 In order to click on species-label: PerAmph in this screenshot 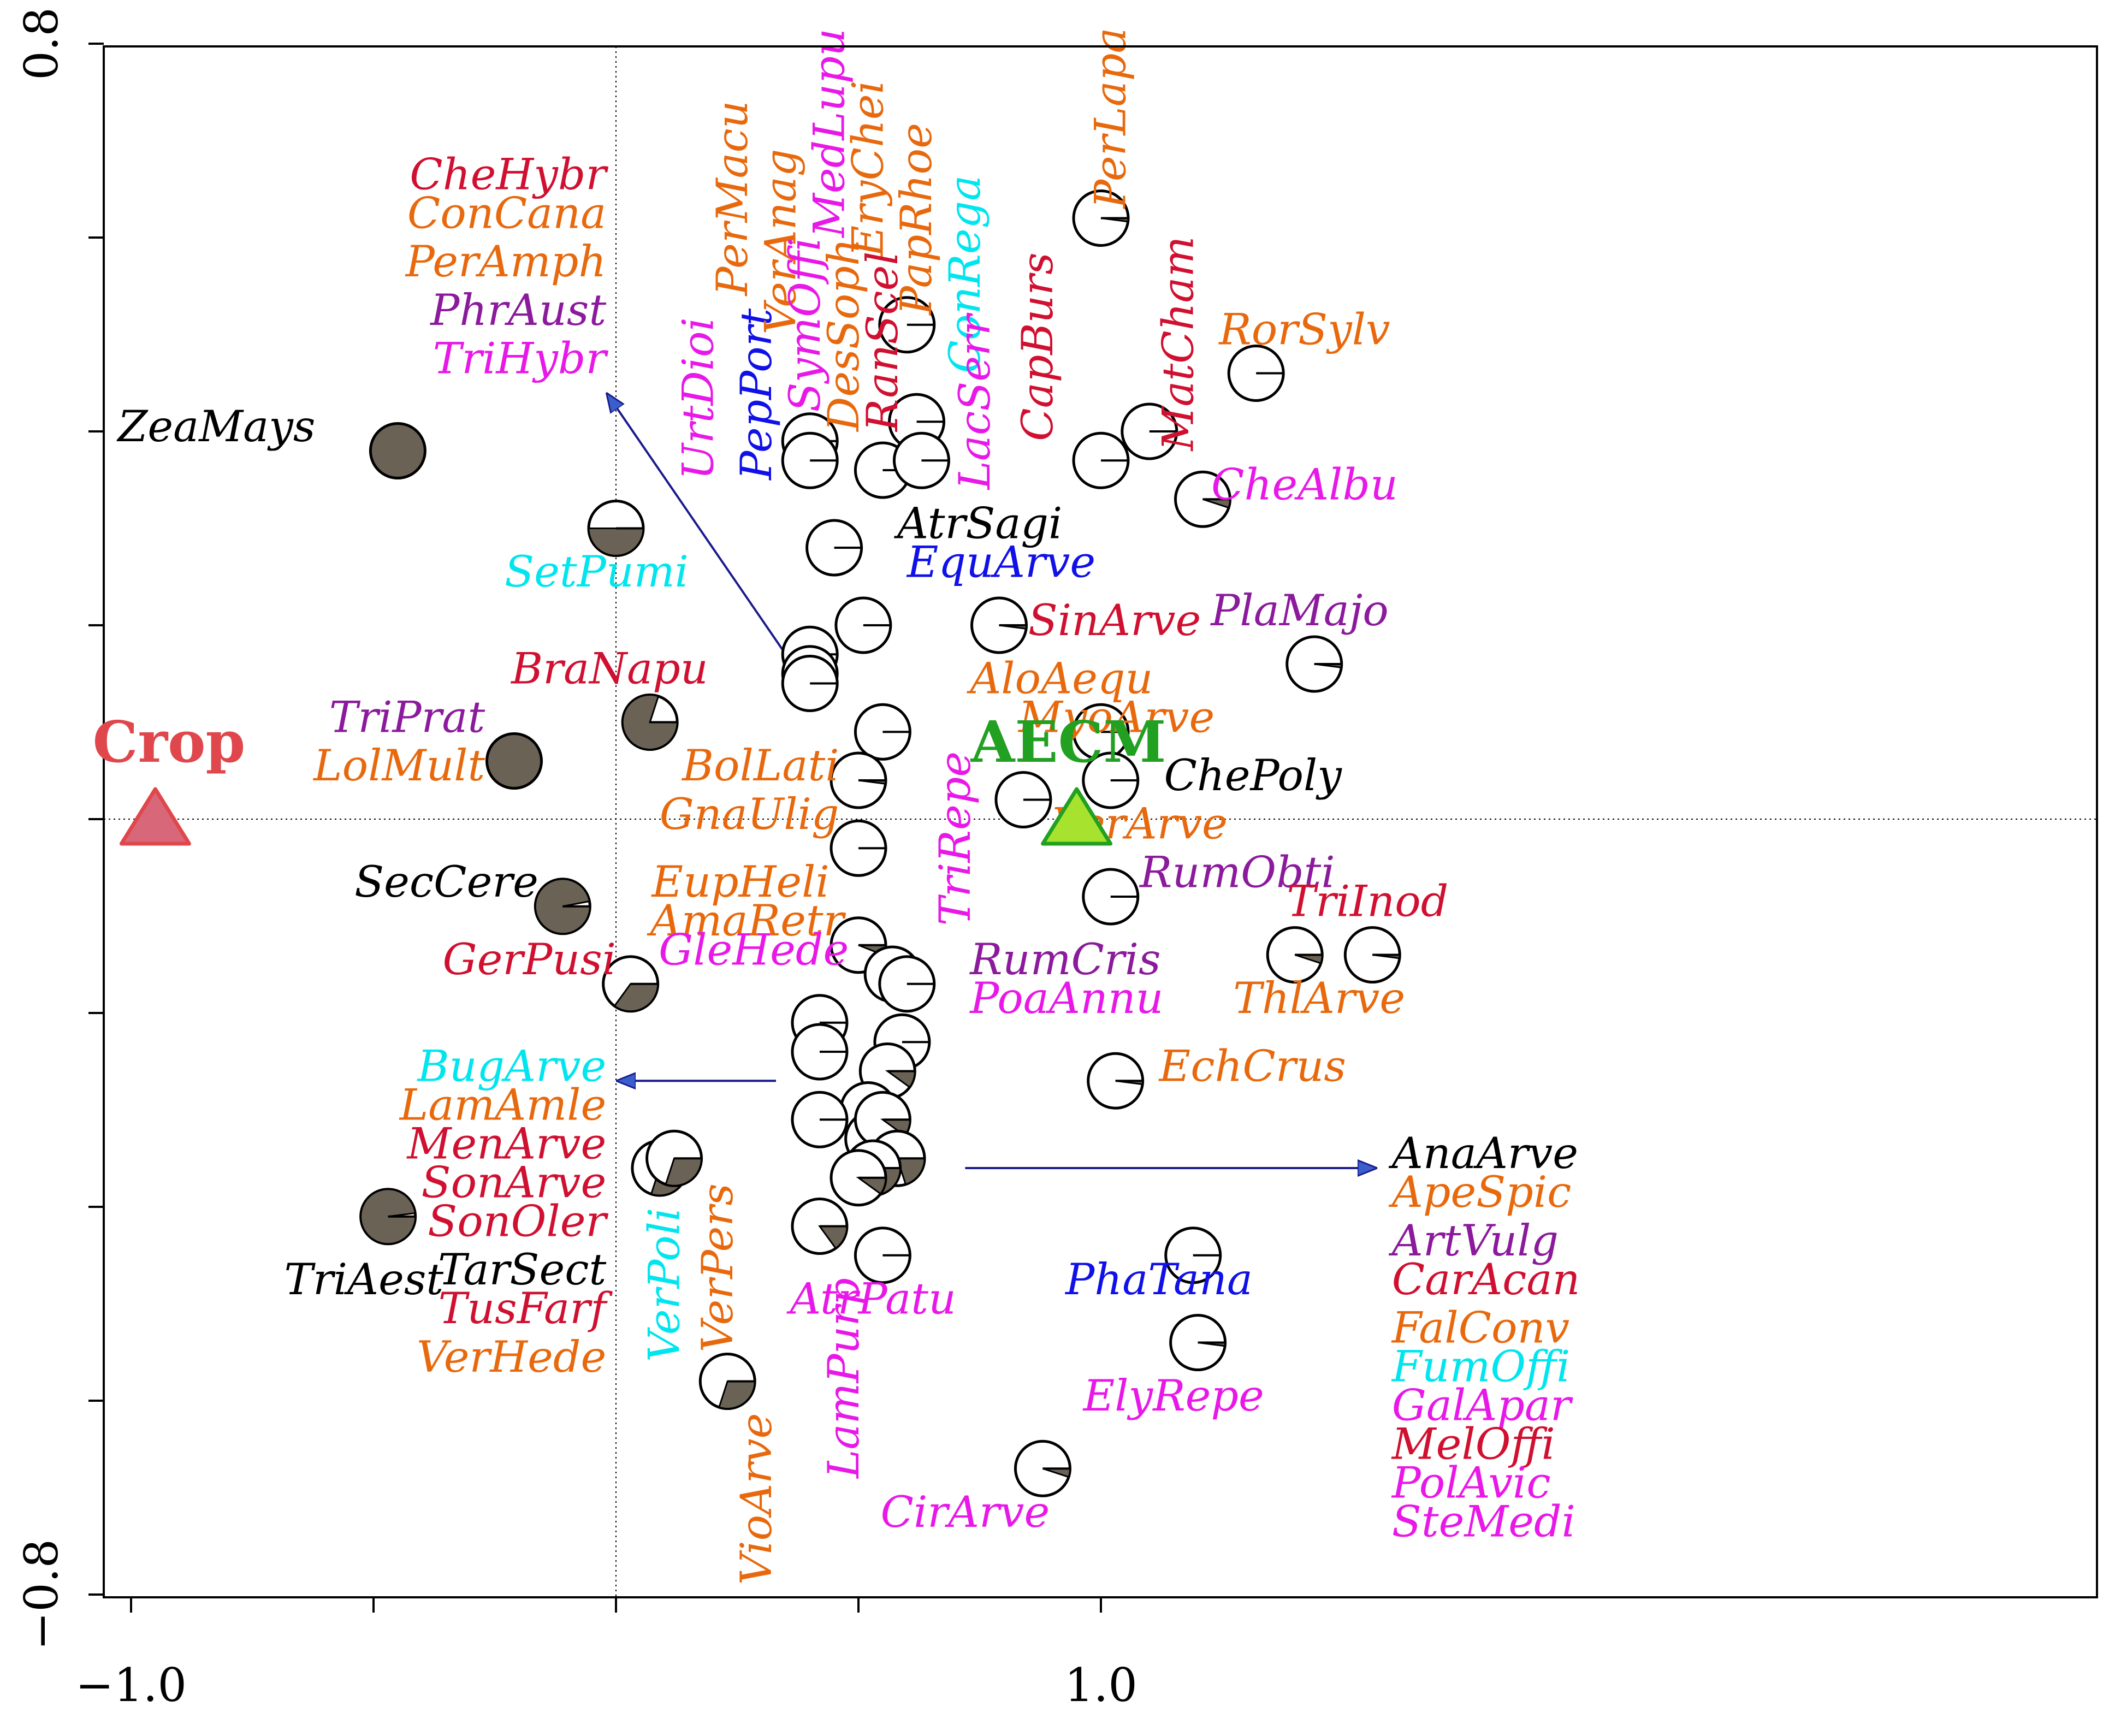, I will do `click(506, 261)`.